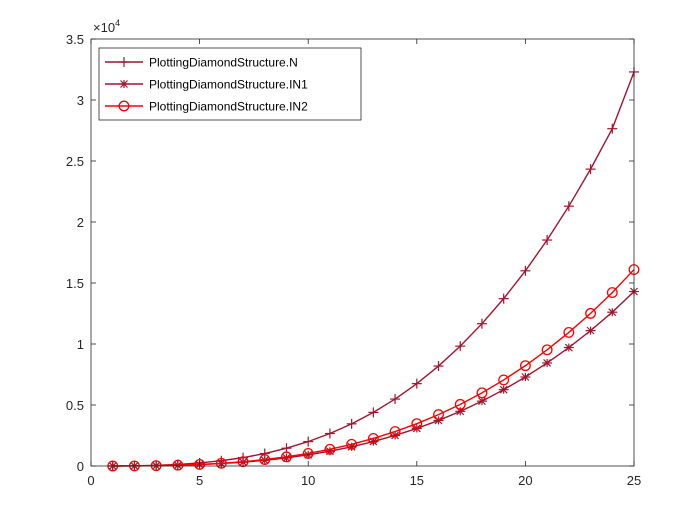 This screenshot has width=700, height=525. Describe the element at coordinates (80, 100) in the screenshot. I see `y-tick-label: 3` at that location.